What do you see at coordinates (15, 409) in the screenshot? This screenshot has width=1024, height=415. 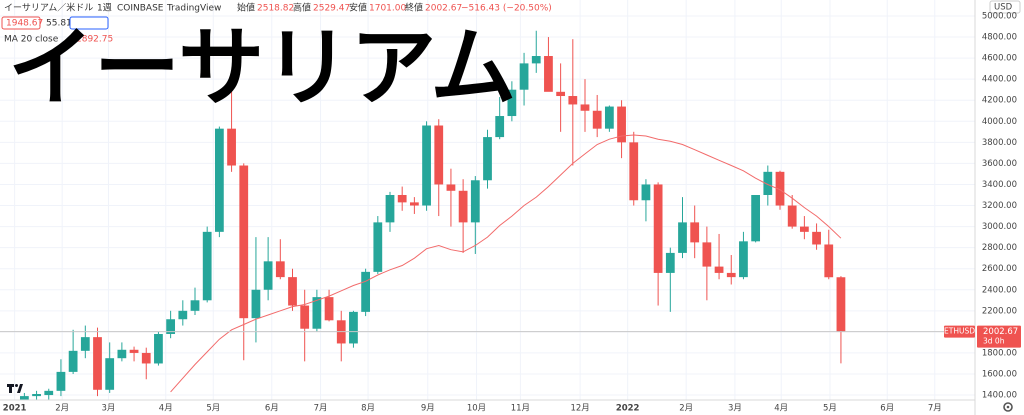 I see `x-tick-label: 2021` at bounding box center [15, 409].